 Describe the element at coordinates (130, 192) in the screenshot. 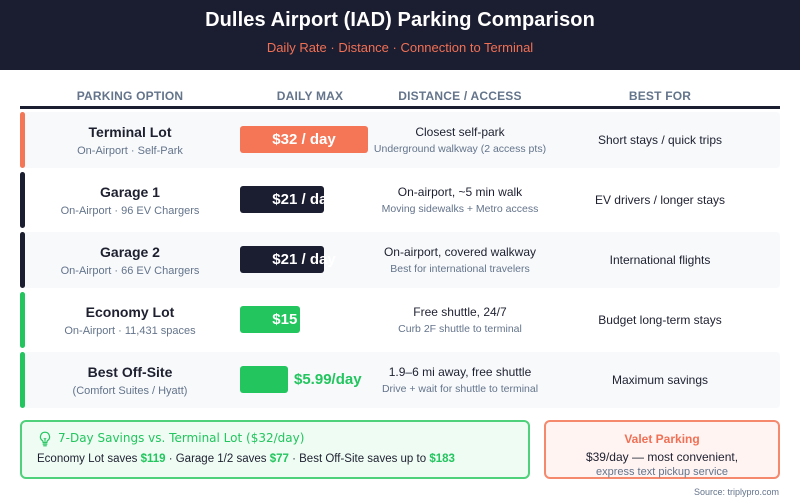

I see `row-name: Garage 1` at that location.